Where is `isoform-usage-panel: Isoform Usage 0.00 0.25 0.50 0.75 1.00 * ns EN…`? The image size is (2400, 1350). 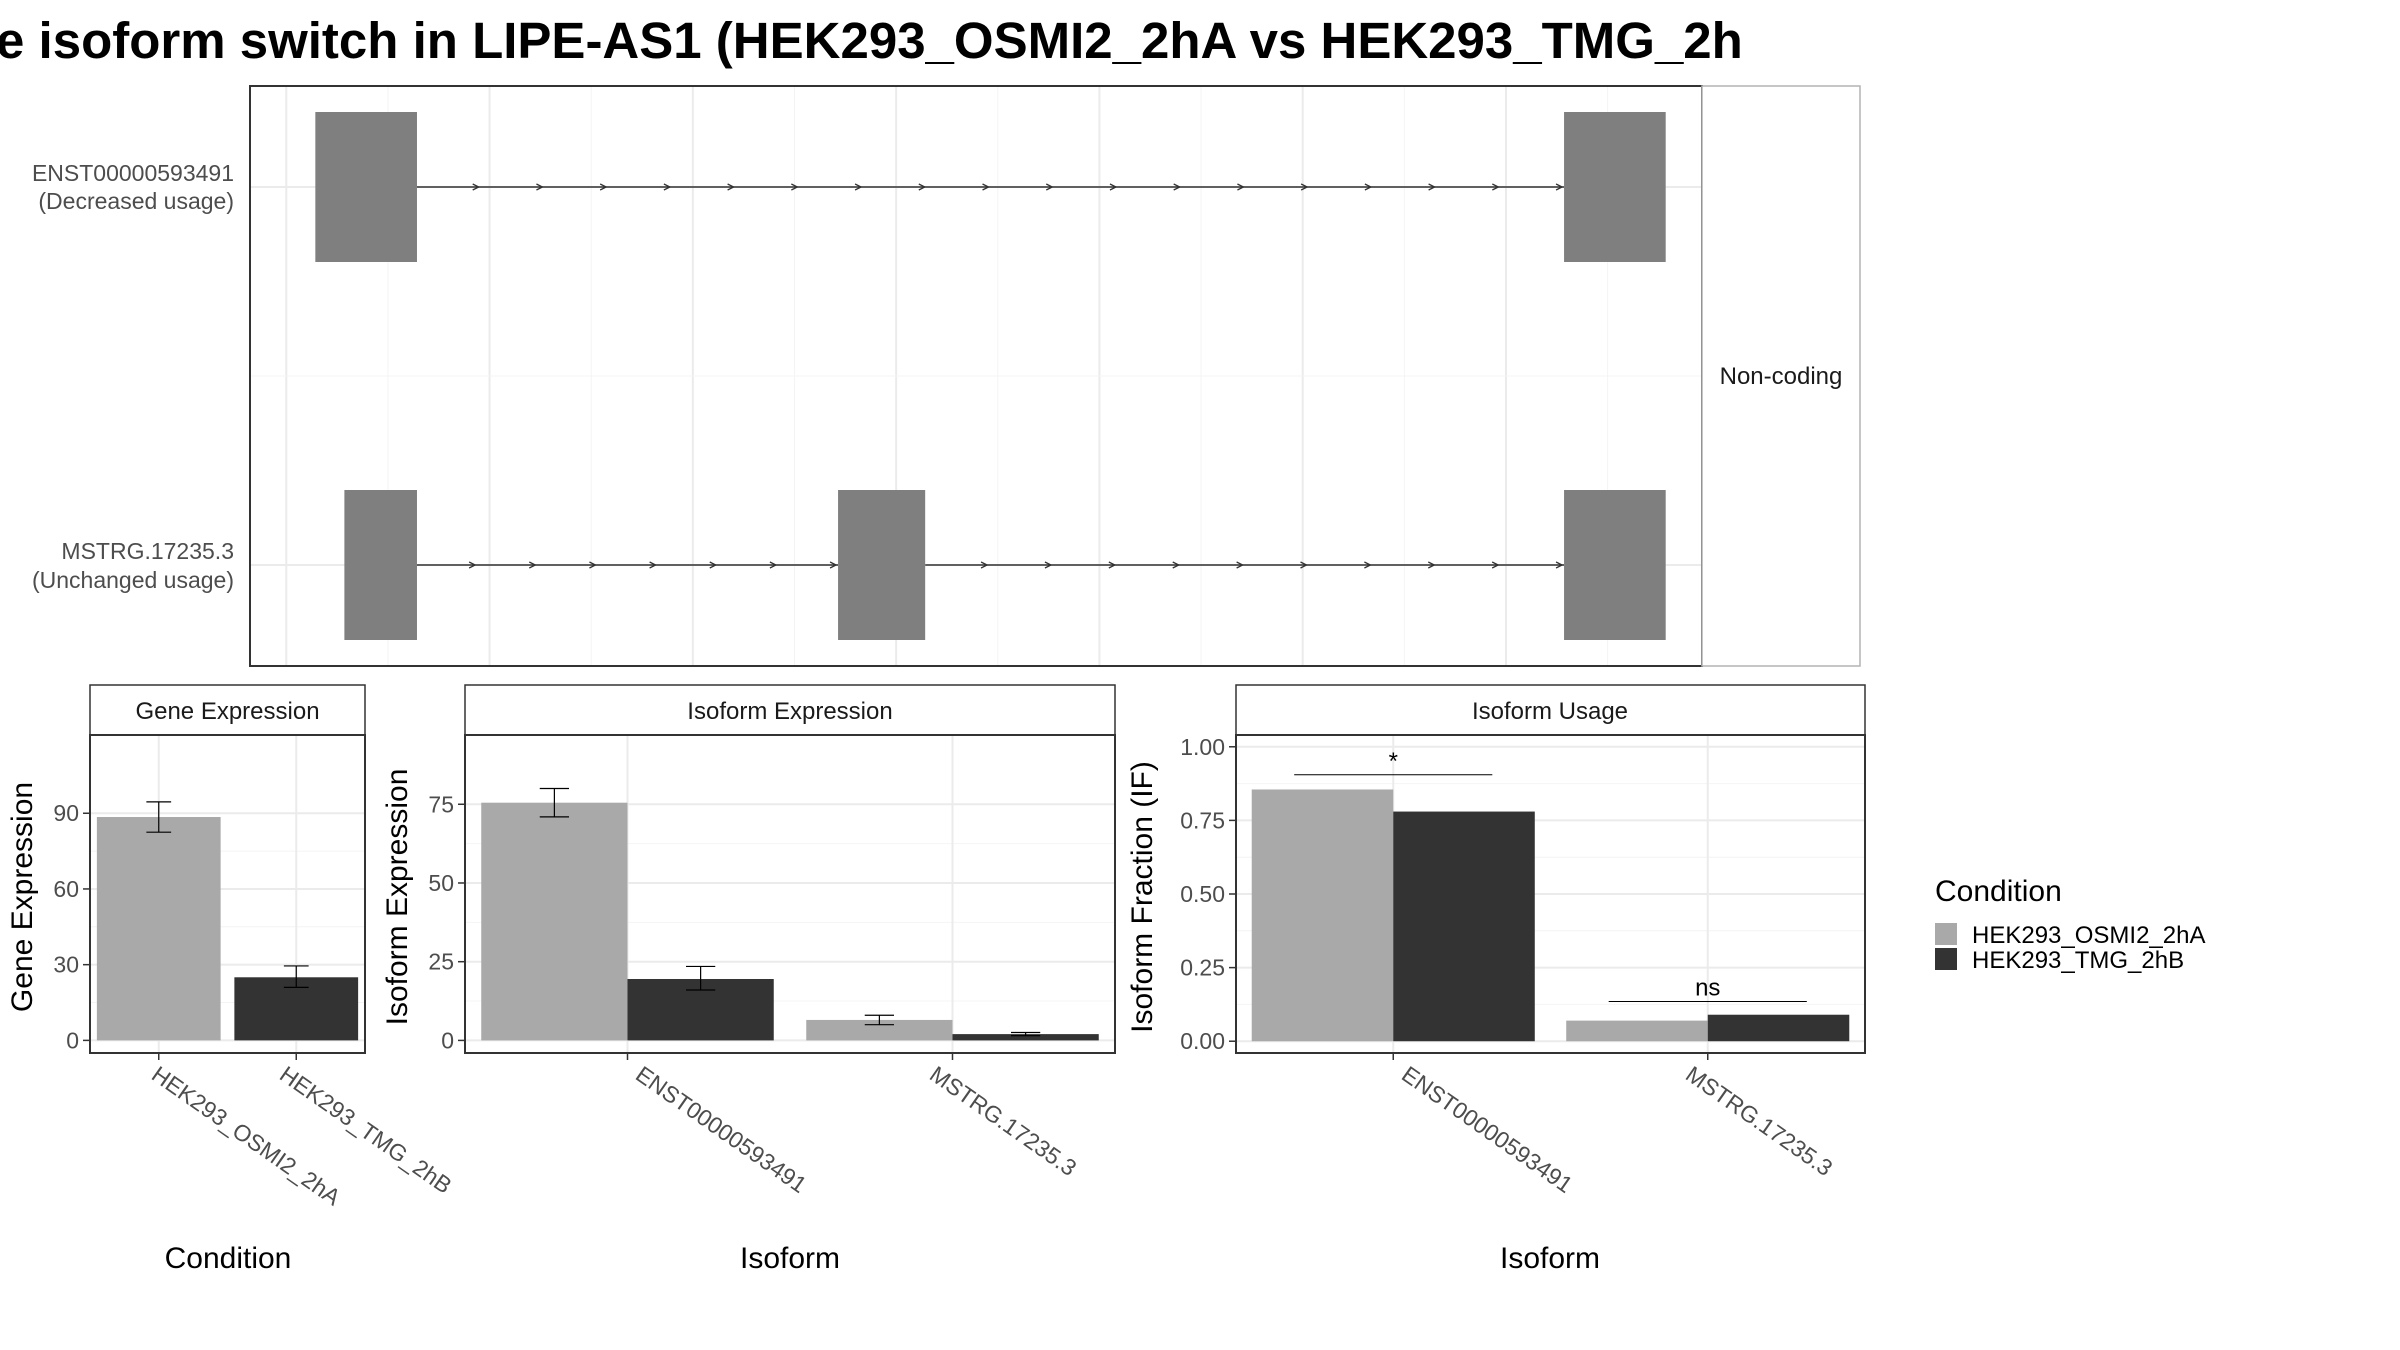
isoform-usage-panel: Isoform Usage 0.00 0.25 0.50 0.75 1.00 * ns EN… is located at coordinates (1496, 979).